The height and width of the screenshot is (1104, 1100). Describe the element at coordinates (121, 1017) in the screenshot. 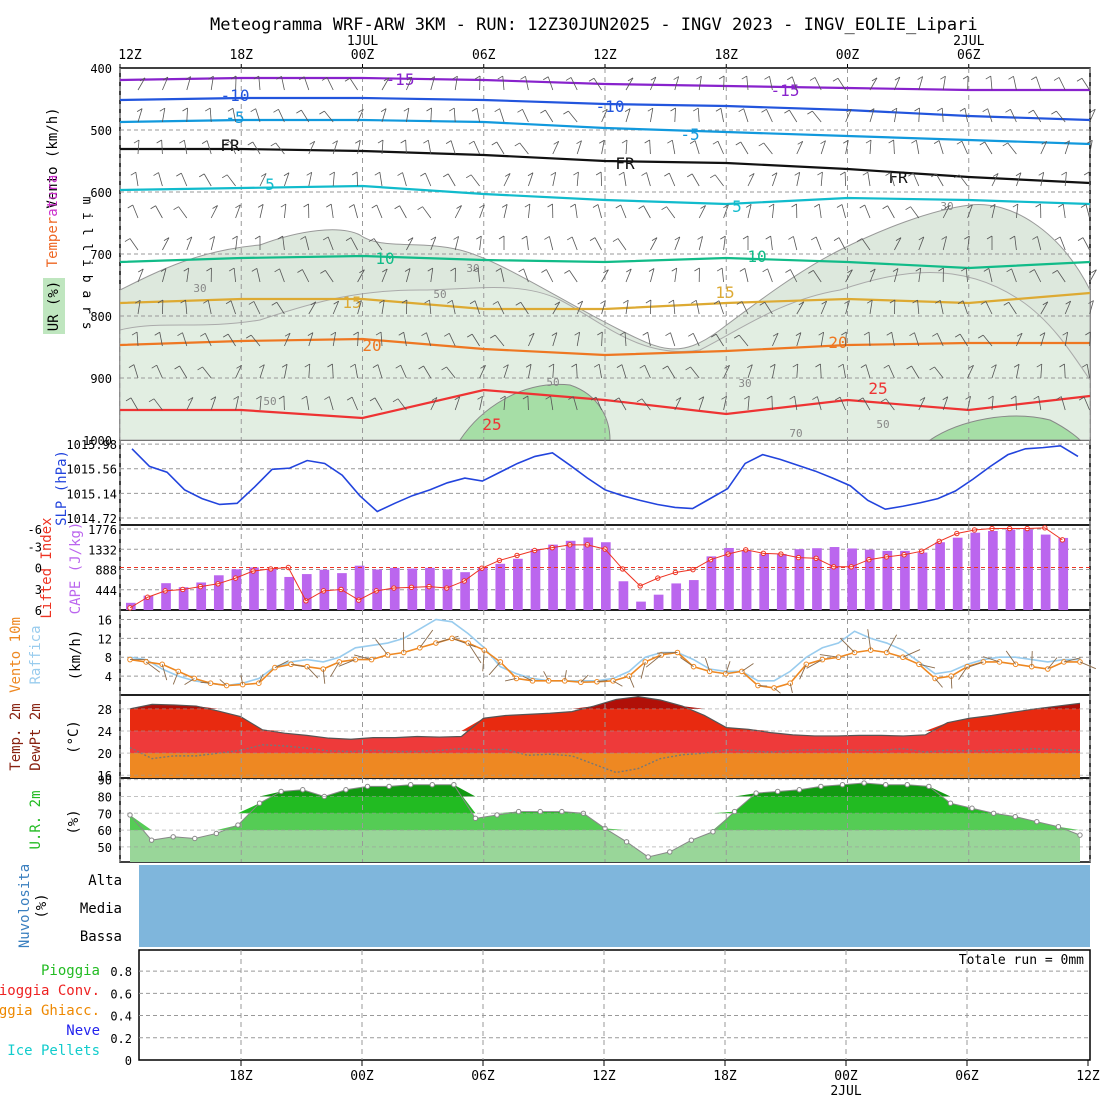

I see `precip-tick-label: 0.4` at that location.